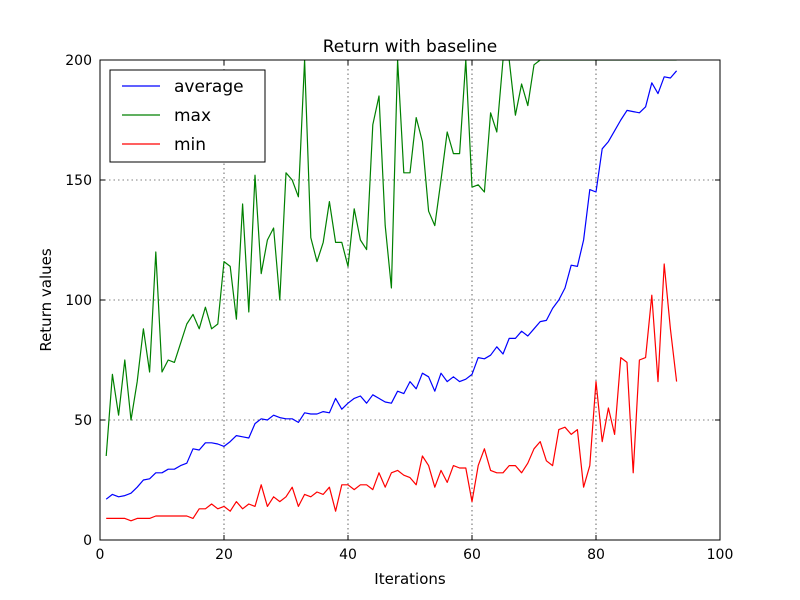 The image size is (800, 600). Describe the element at coordinates (348, 555) in the screenshot. I see `x-tick-label: 40` at that location.